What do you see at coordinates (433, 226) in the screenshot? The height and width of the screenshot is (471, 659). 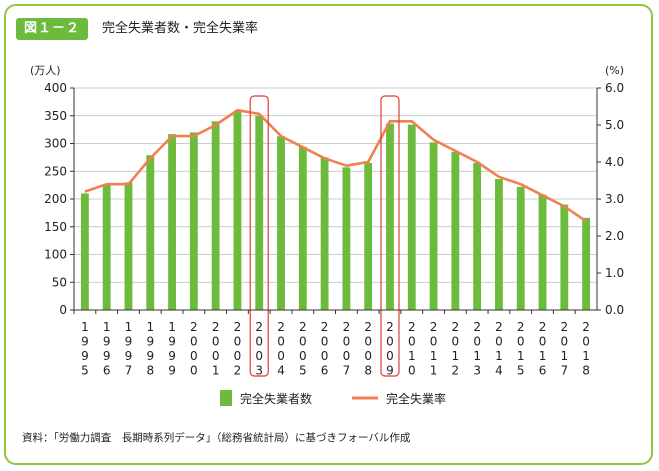 I see `bar-2011` at bounding box center [433, 226].